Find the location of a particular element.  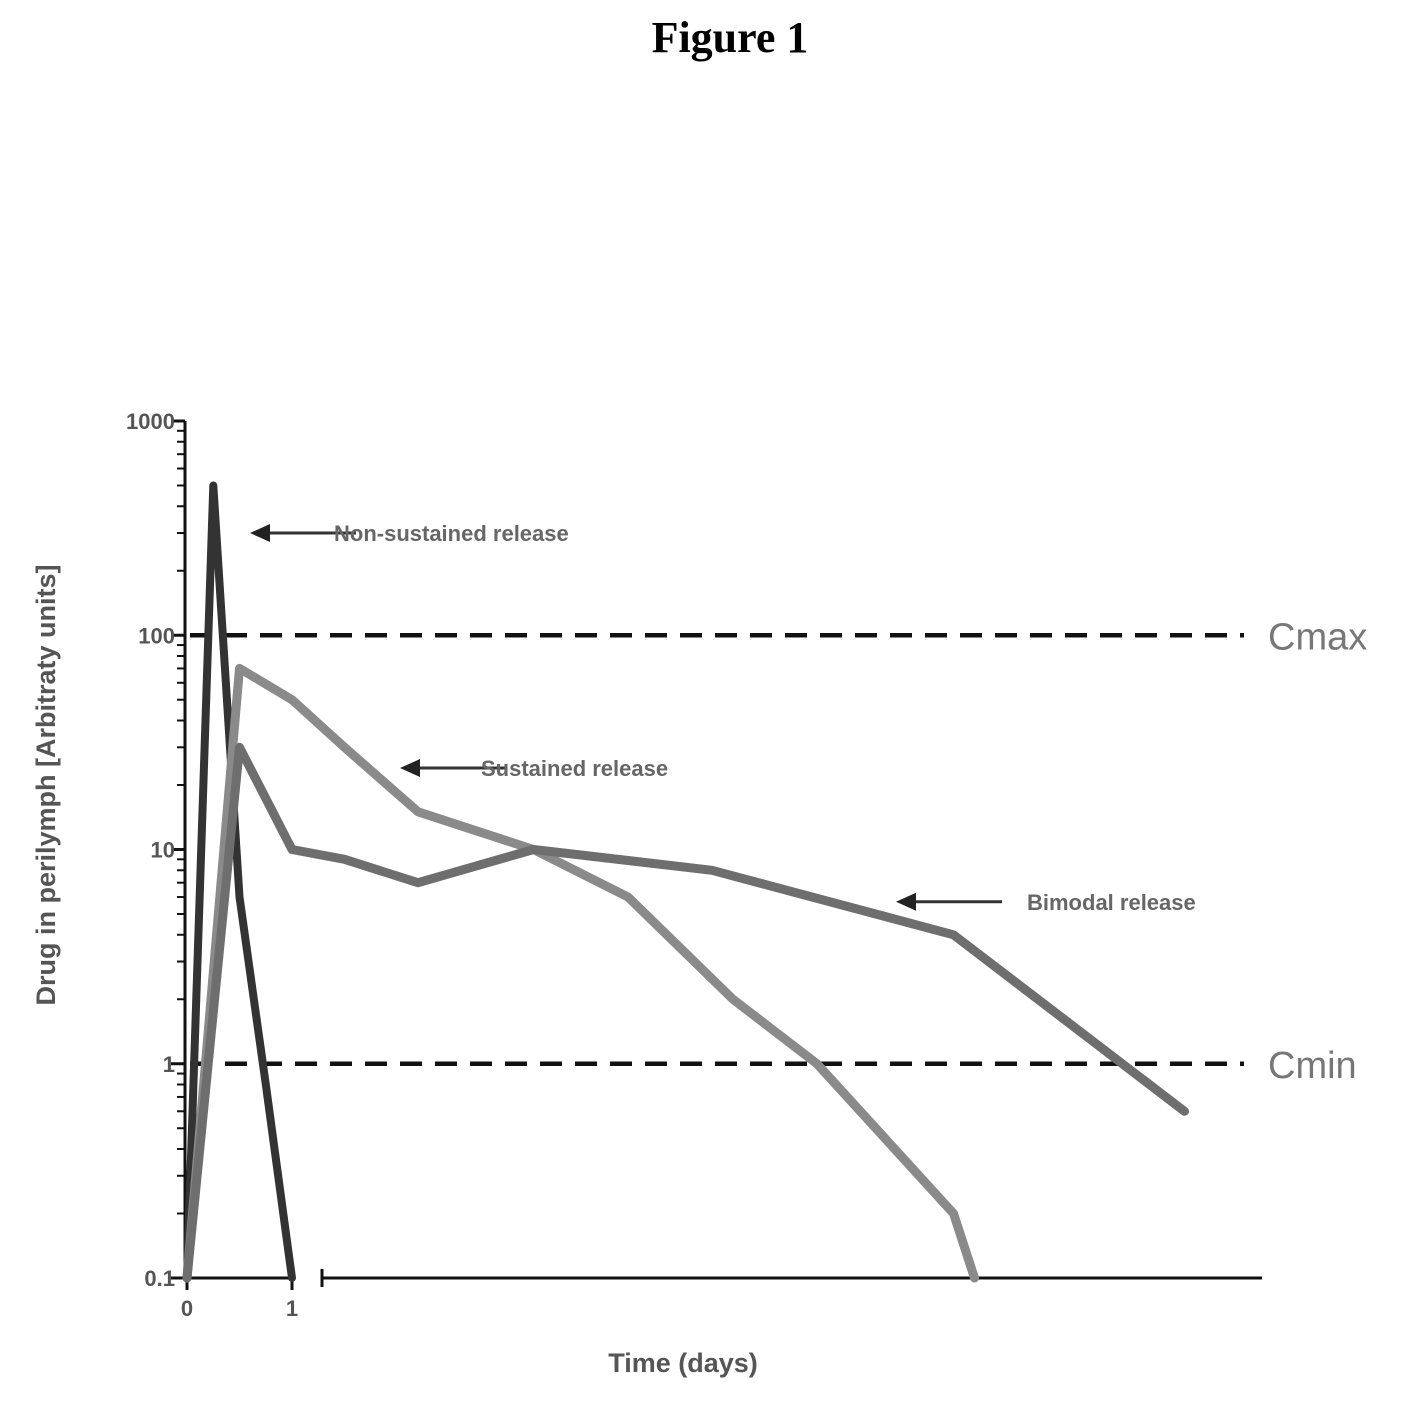

x-tick-label: 0 is located at coordinates (187, 1308).